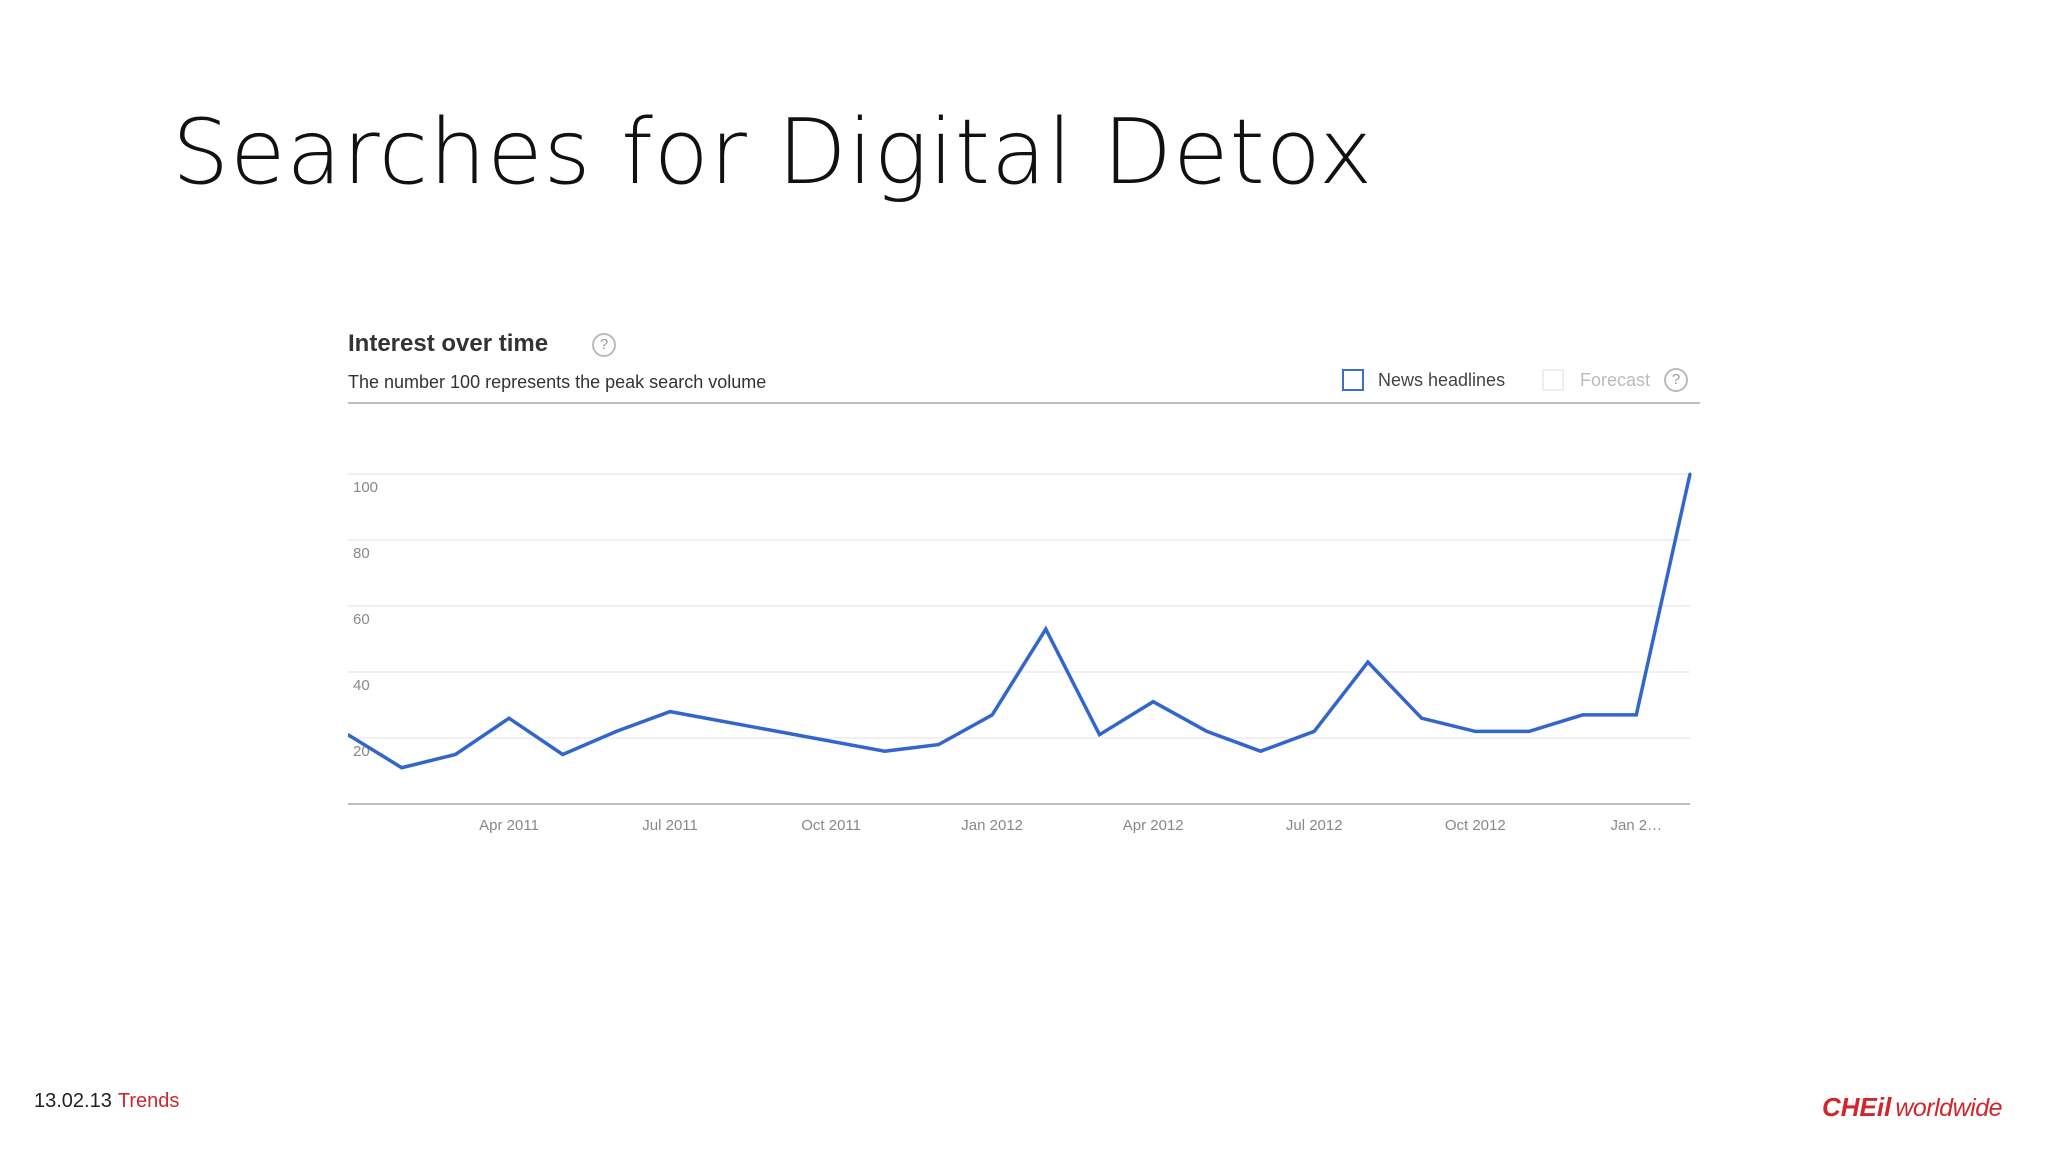 This screenshot has width=2048, height=1152. Describe the element at coordinates (1153, 825) in the screenshot. I see `x-tick-label: Apr 2012` at that location.